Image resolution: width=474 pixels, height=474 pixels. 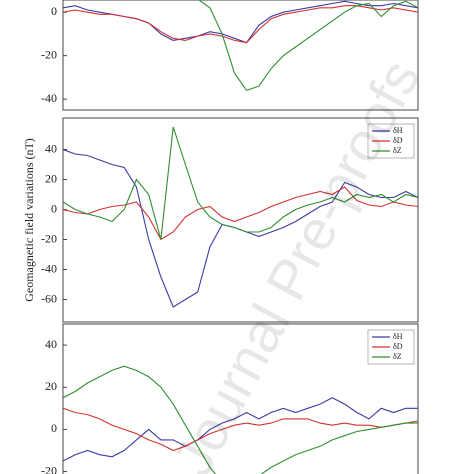 I want to click on plot-area, so click(x=240, y=46).